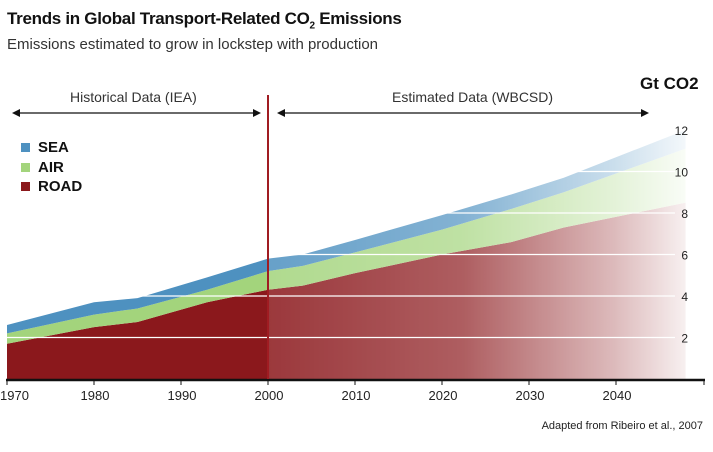 The image size is (713, 452). What do you see at coordinates (684, 297) in the screenshot?
I see `y-tick-label: 4` at bounding box center [684, 297].